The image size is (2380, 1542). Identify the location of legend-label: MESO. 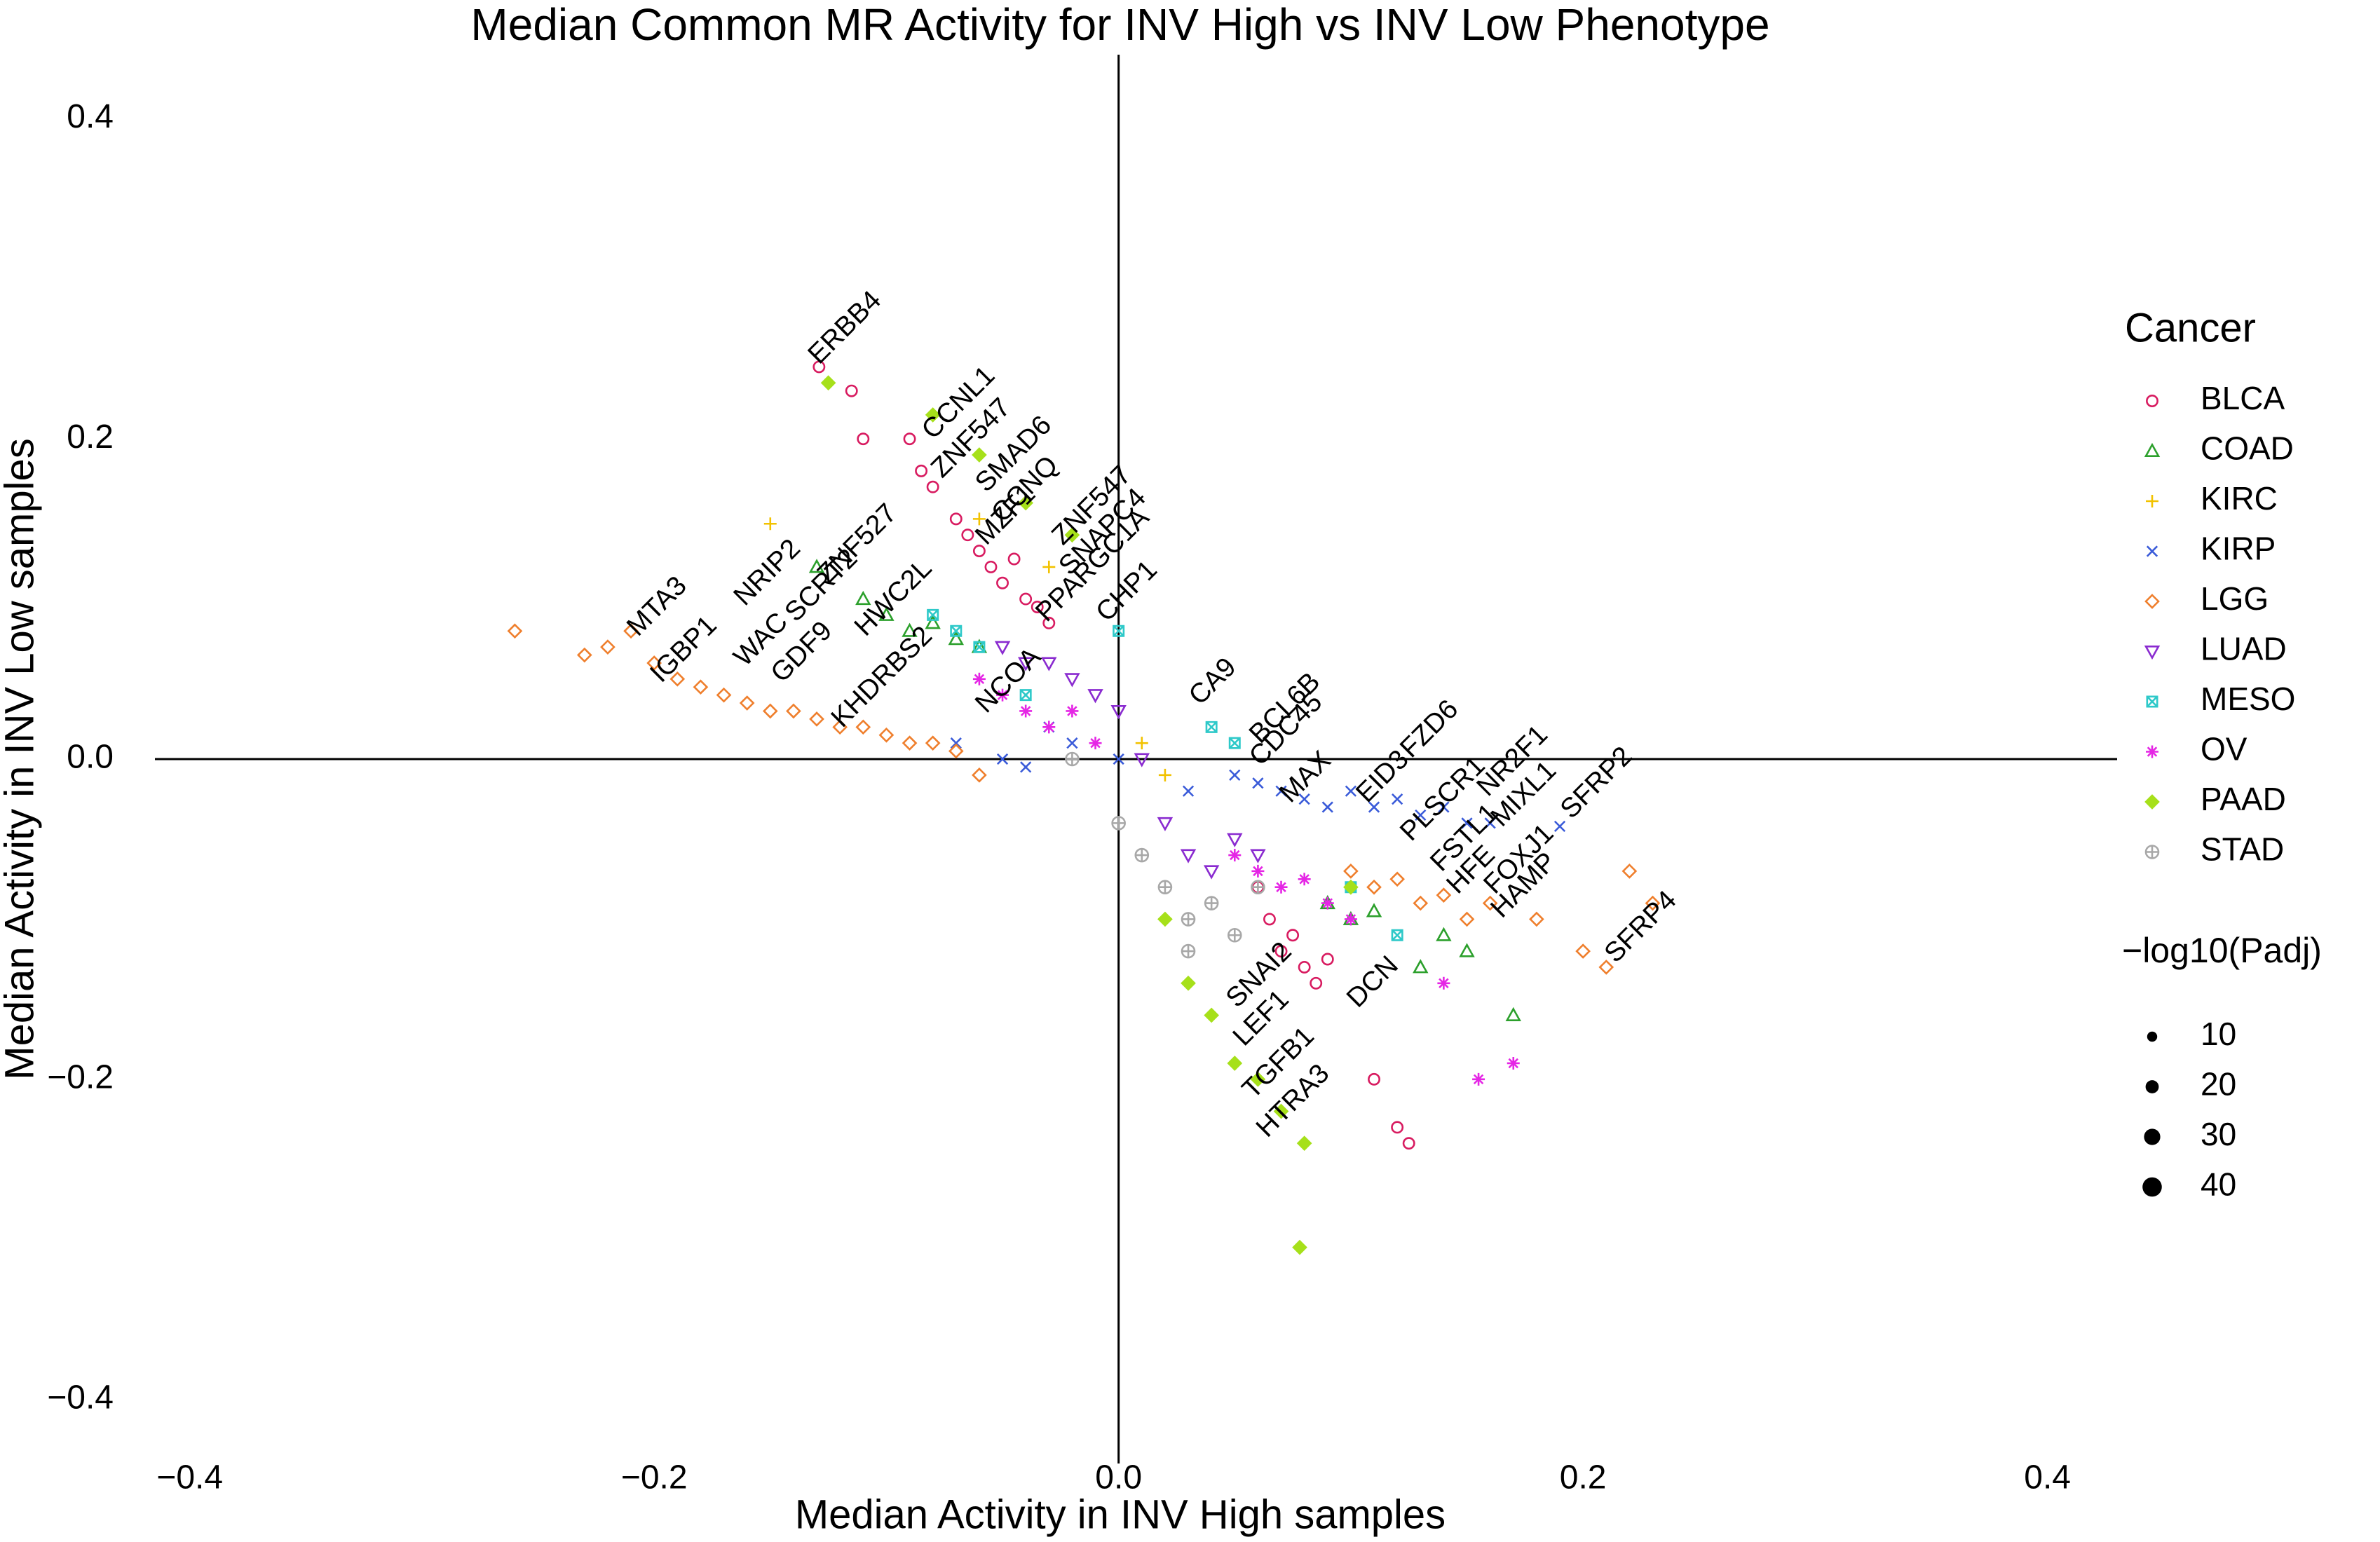
(2248, 699).